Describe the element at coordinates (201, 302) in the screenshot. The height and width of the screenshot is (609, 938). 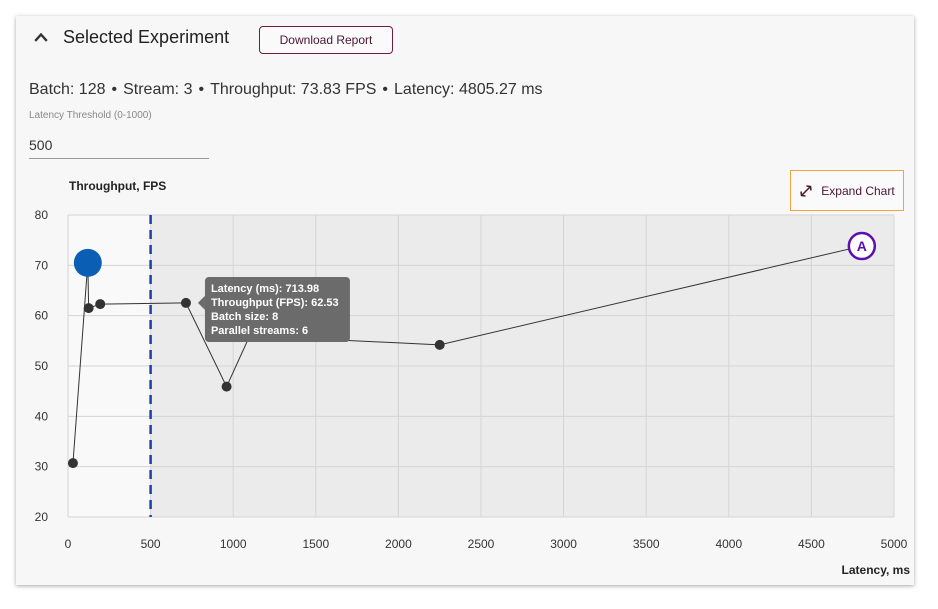
I see `tooltip-arrow` at that location.